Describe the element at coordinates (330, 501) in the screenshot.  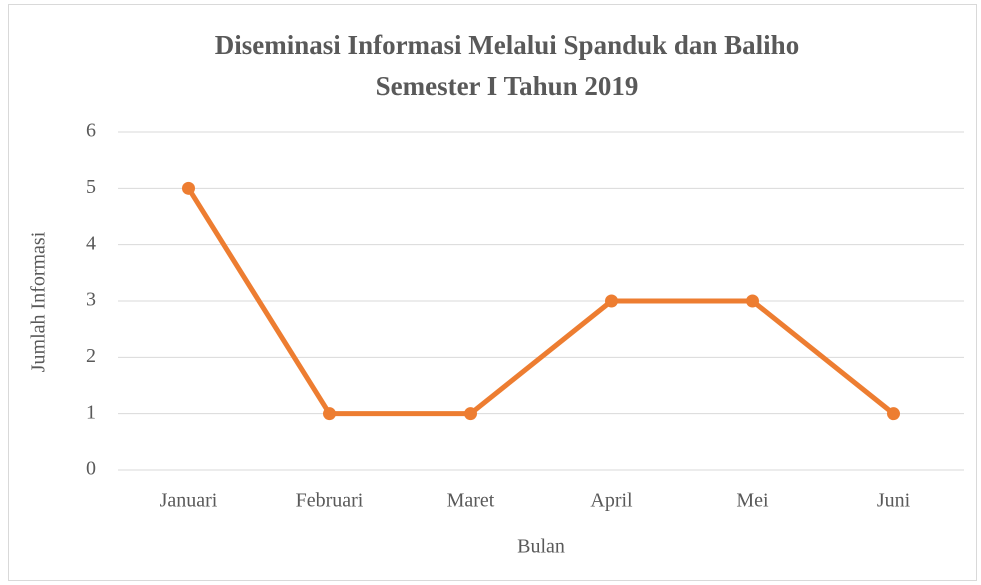
I see `x-tick-label: Februari` at that location.